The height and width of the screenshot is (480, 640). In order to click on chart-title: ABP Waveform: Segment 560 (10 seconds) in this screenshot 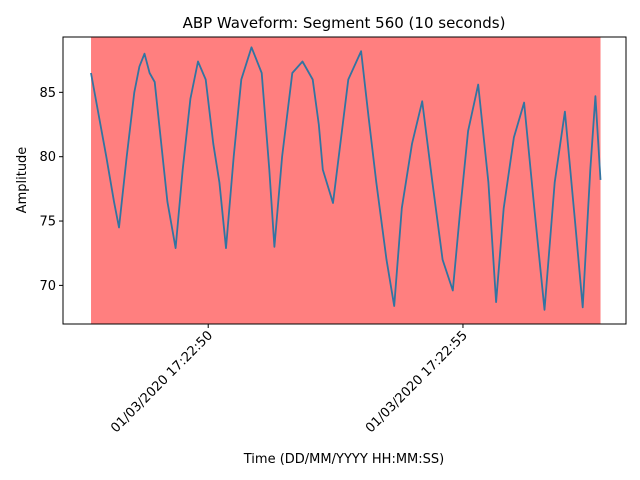, I will do `click(344, 23)`.